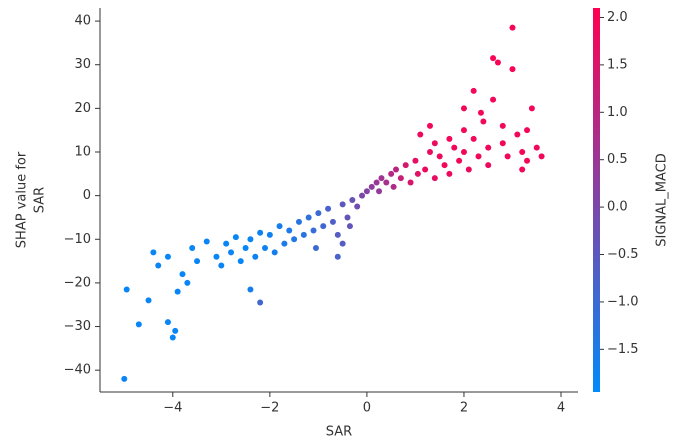 The image size is (678, 444). Describe the element at coordinates (617, 112) in the screenshot. I see `colorbar-tick-label: 1.0` at that location.